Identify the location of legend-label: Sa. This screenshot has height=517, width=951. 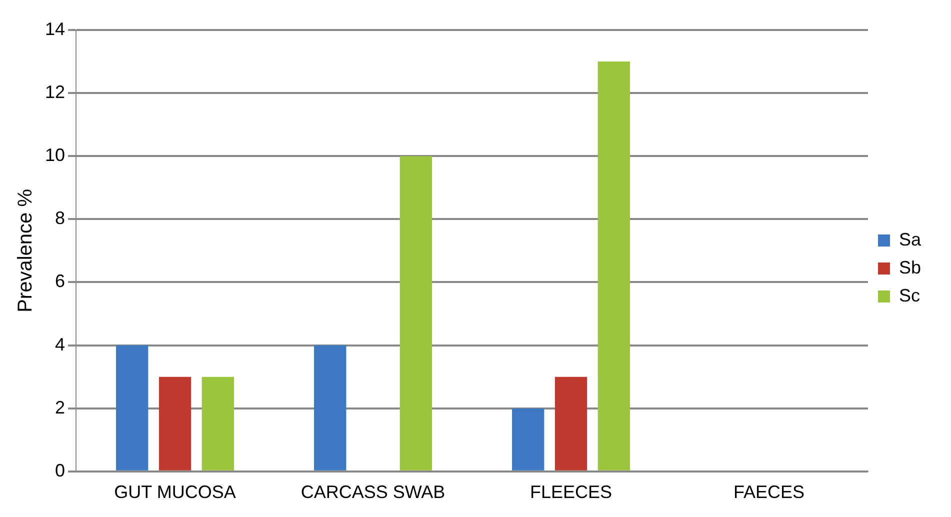
(910, 239).